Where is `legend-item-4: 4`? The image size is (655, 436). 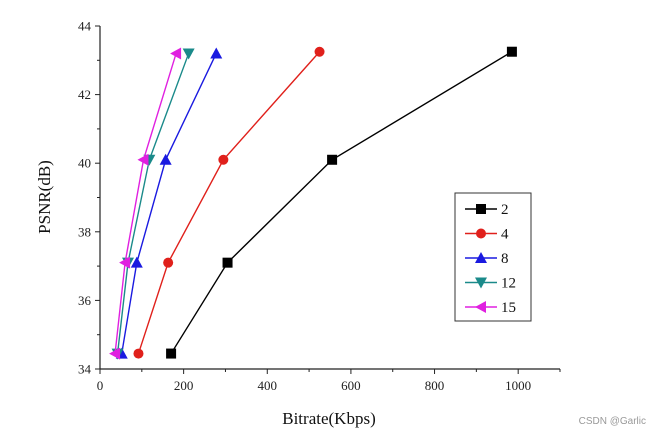 legend-item-4: 4 is located at coordinates (487, 235).